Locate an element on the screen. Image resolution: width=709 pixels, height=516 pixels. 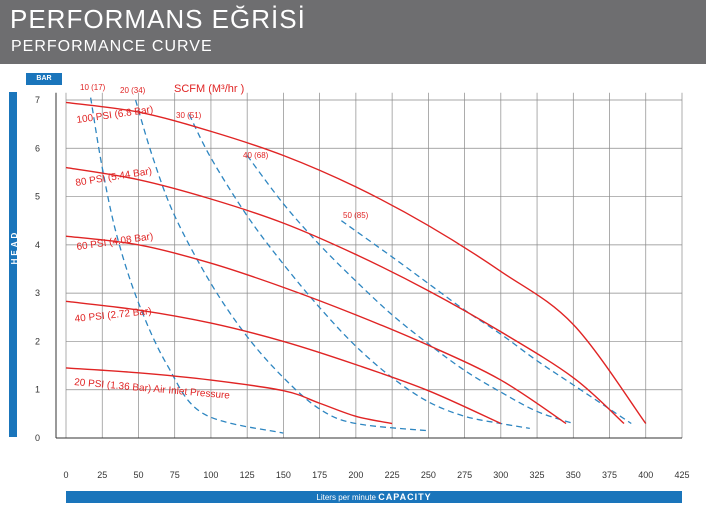
y-tick-label: 6 is located at coordinates (37, 148).